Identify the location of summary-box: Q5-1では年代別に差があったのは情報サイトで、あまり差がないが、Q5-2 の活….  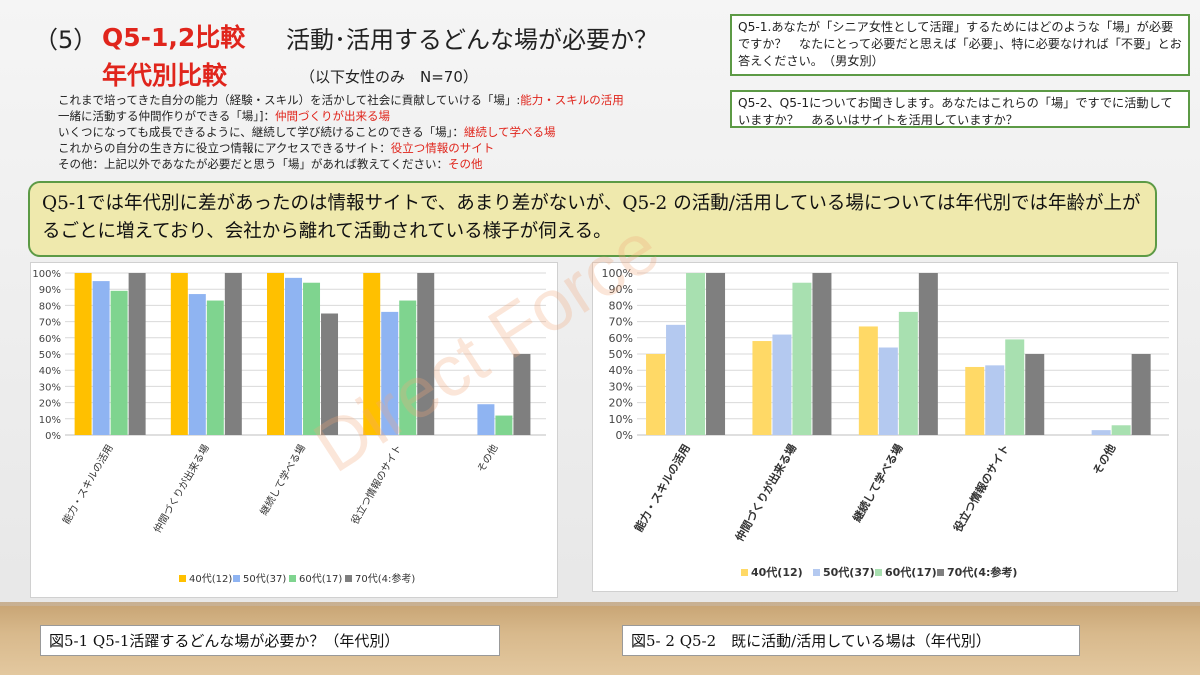
(592, 219).